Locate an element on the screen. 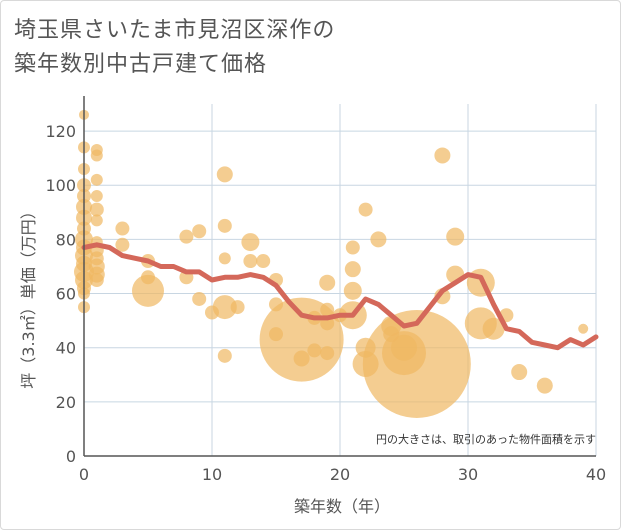  chart-title-line-1: 埼玉県さいたま市見沼区深作の is located at coordinates (175, 30).